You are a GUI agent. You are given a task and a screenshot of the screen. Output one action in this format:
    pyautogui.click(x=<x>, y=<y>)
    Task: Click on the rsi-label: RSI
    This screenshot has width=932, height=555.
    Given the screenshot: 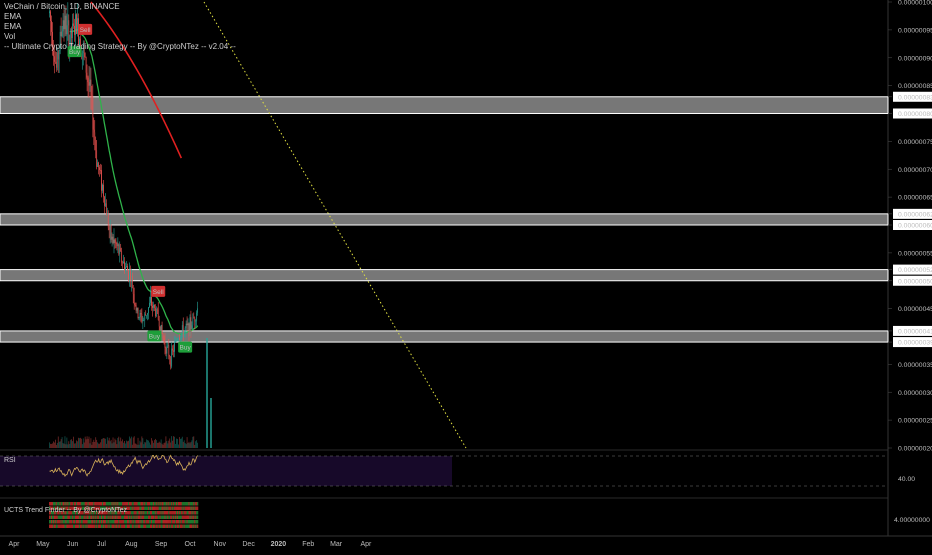 What is the action you would take?
    pyautogui.click(x=10, y=460)
    